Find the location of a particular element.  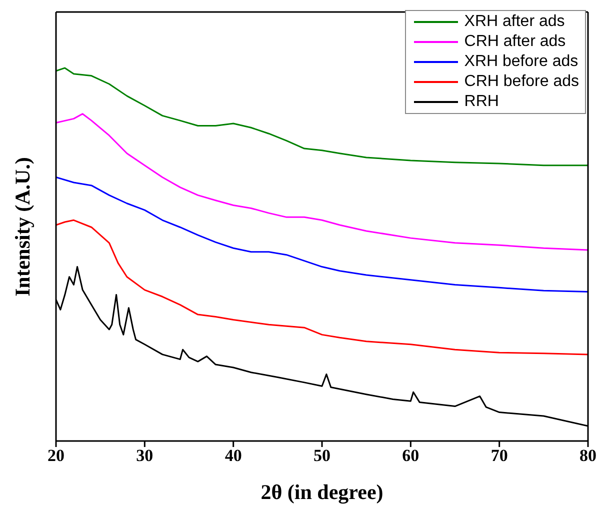

x-tick-label: 60 is located at coordinates (411, 456).